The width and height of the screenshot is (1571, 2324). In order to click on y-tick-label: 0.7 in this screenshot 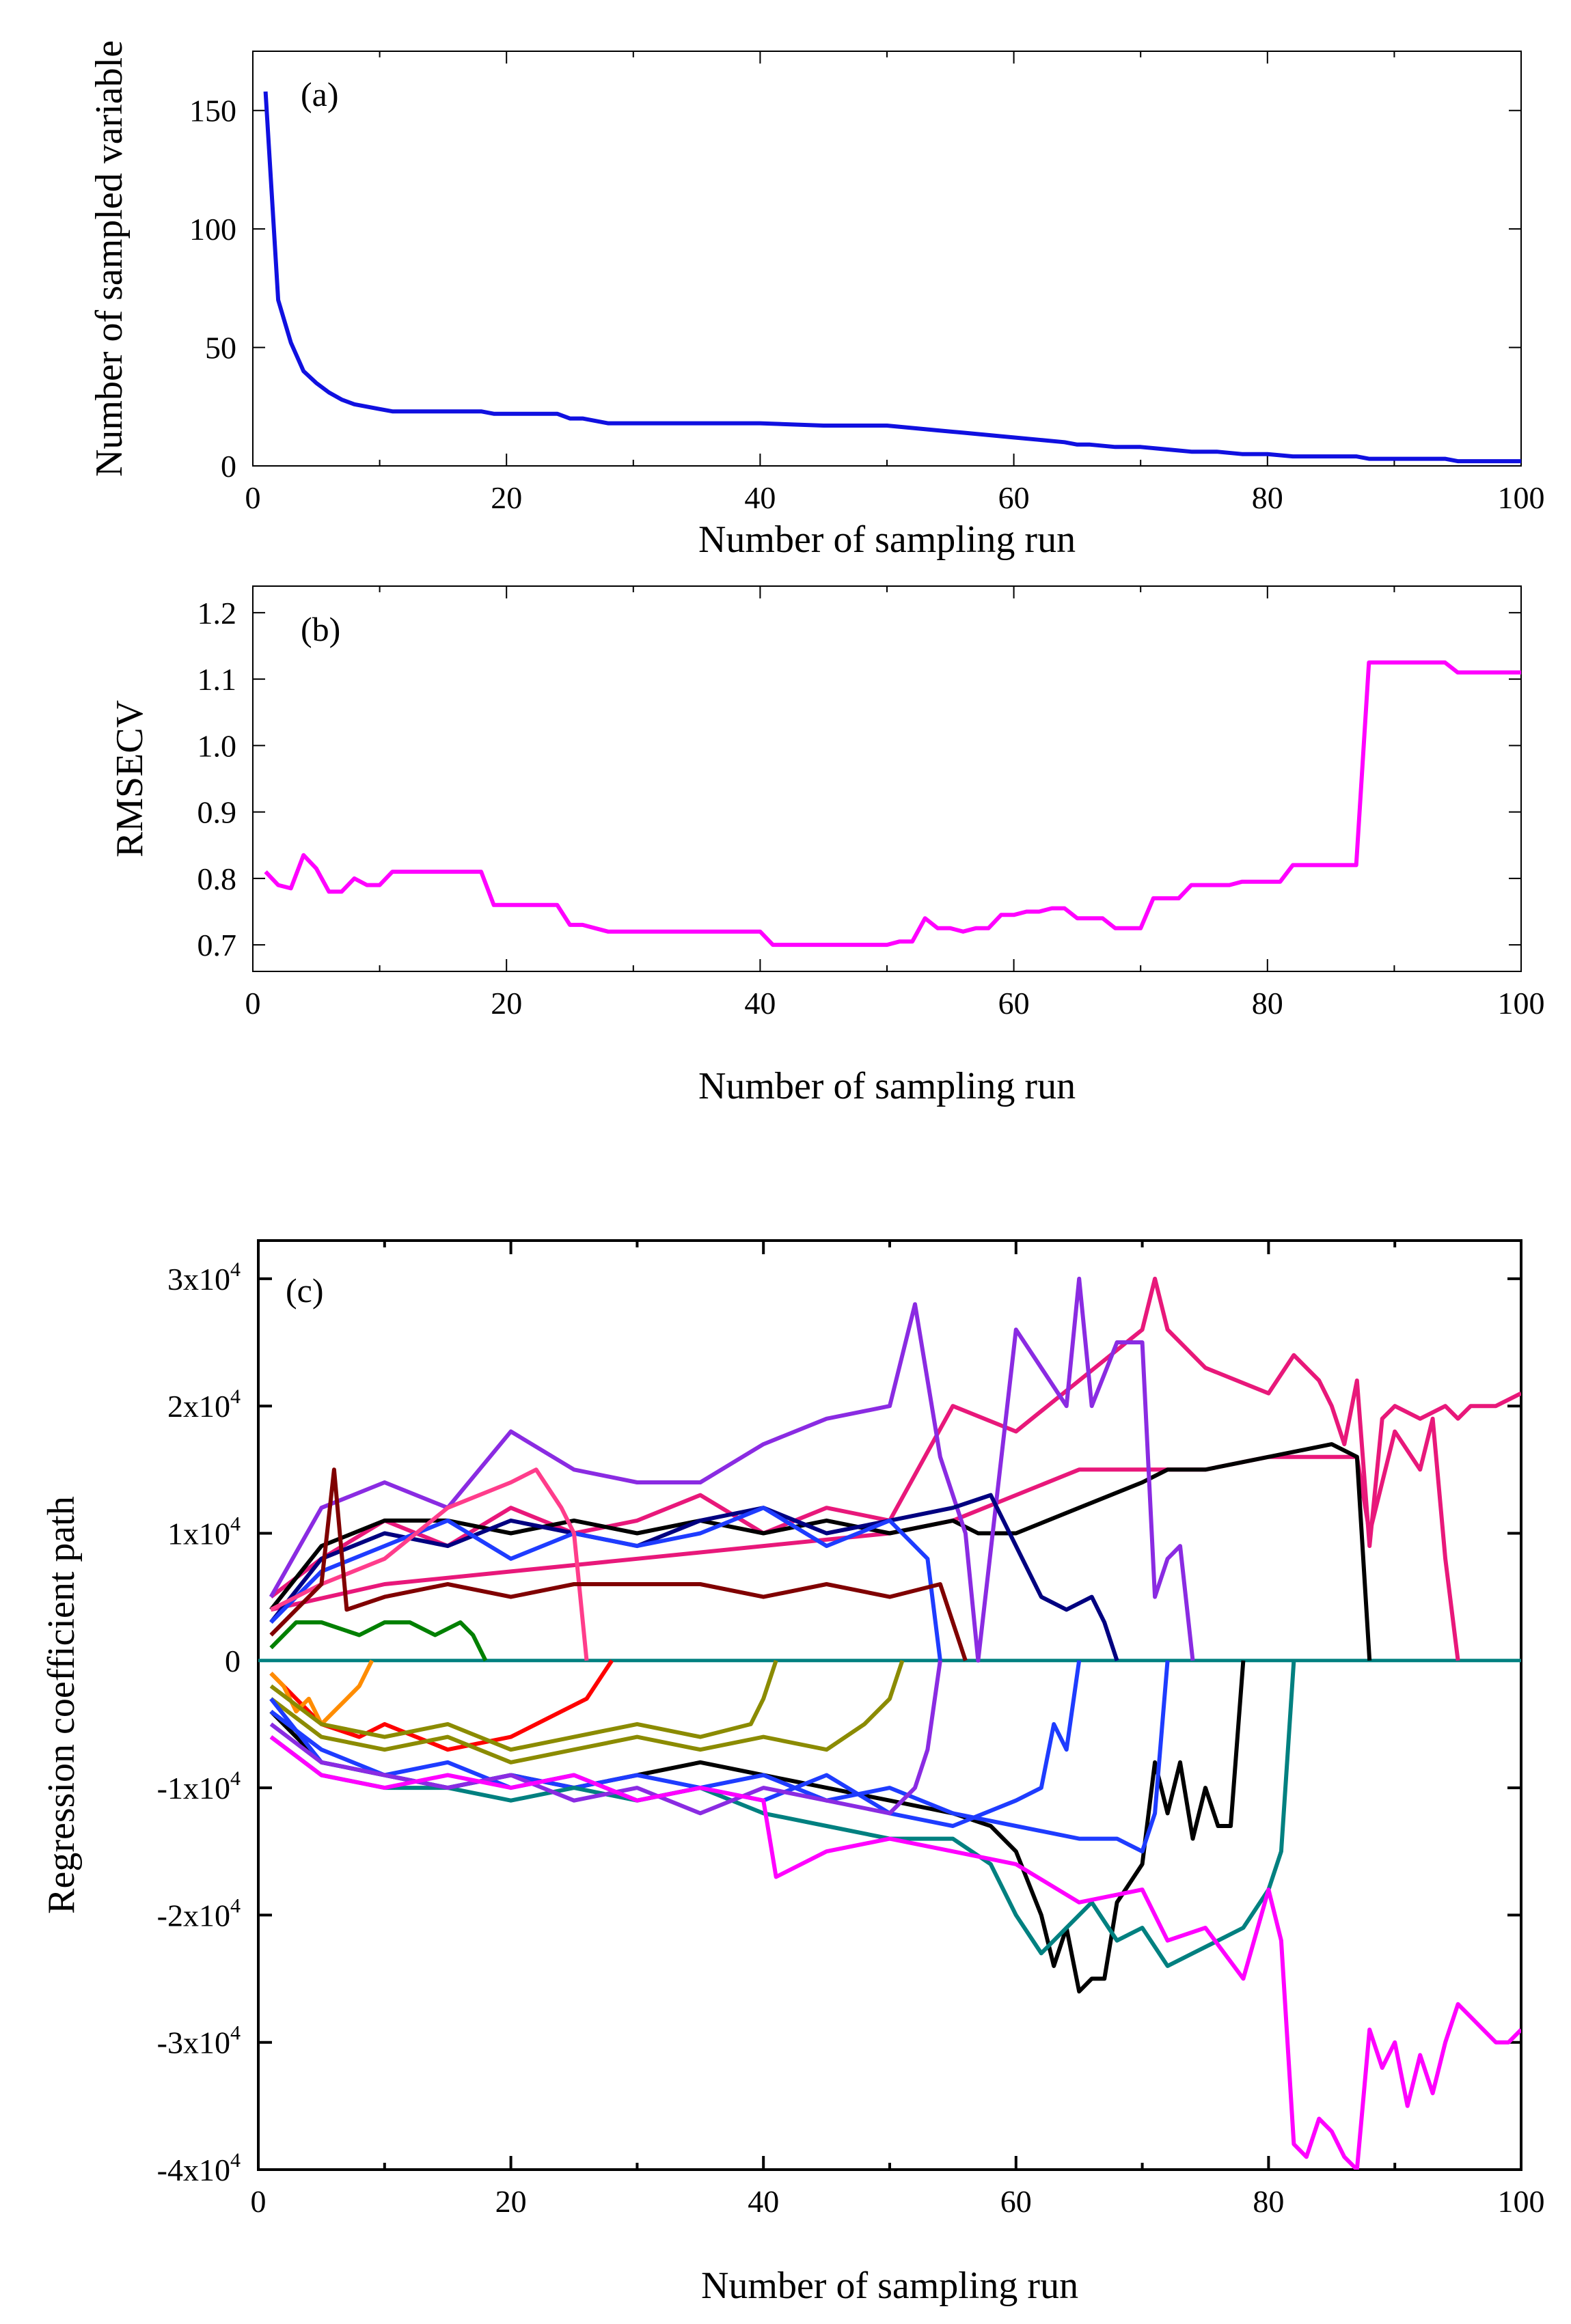, I will do `click(217, 945)`.